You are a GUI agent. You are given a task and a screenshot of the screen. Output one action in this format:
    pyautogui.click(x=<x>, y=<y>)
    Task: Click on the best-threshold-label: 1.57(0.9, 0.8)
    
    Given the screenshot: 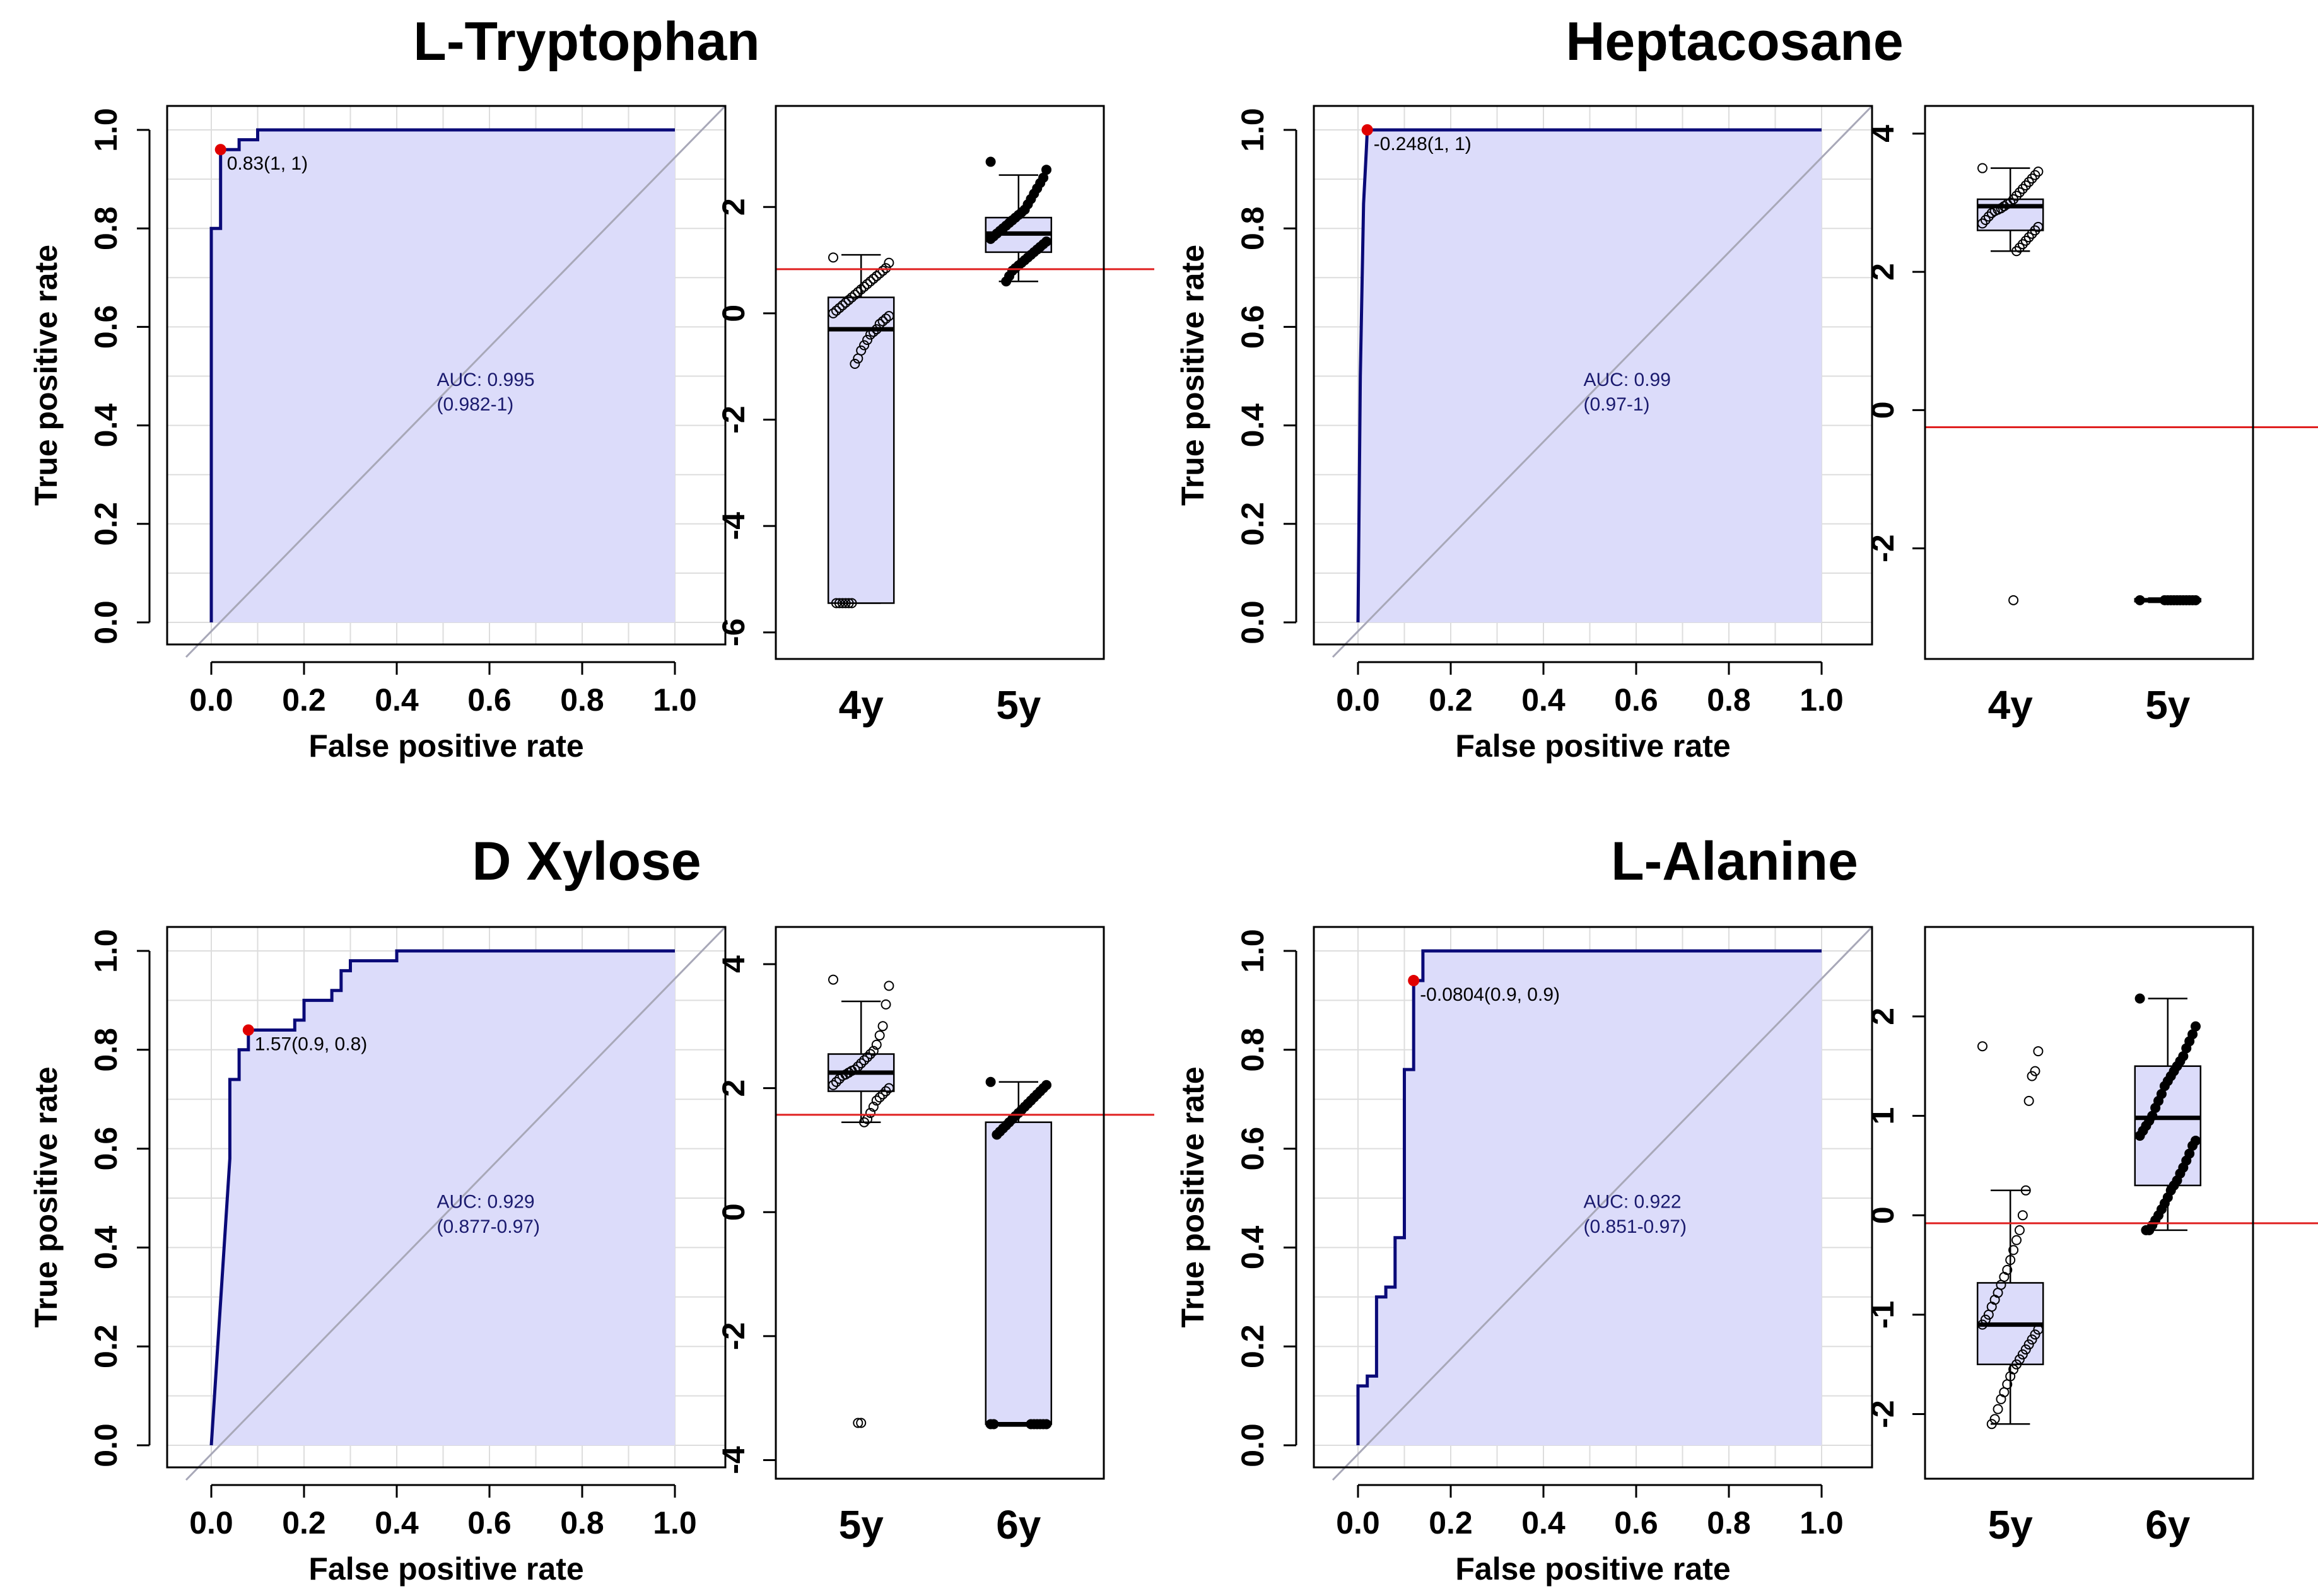 What is the action you would take?
    pyautogui.click(x=311, y=1044)
    